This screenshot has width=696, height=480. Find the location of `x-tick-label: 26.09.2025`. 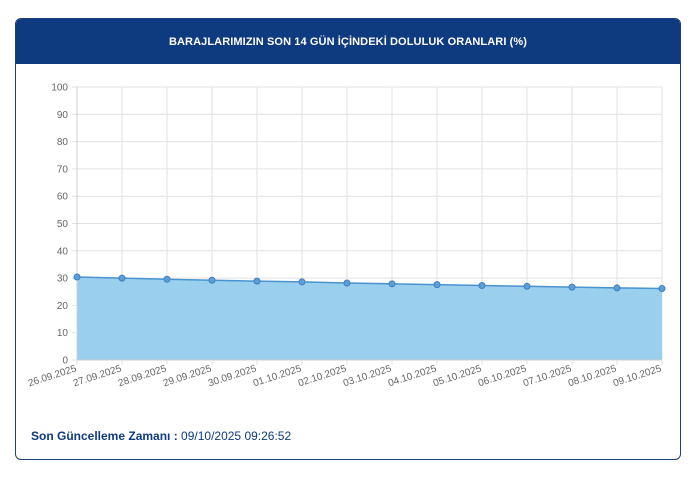

x-tick-label: 26.09.2025 is located at coordinates (52, 376).